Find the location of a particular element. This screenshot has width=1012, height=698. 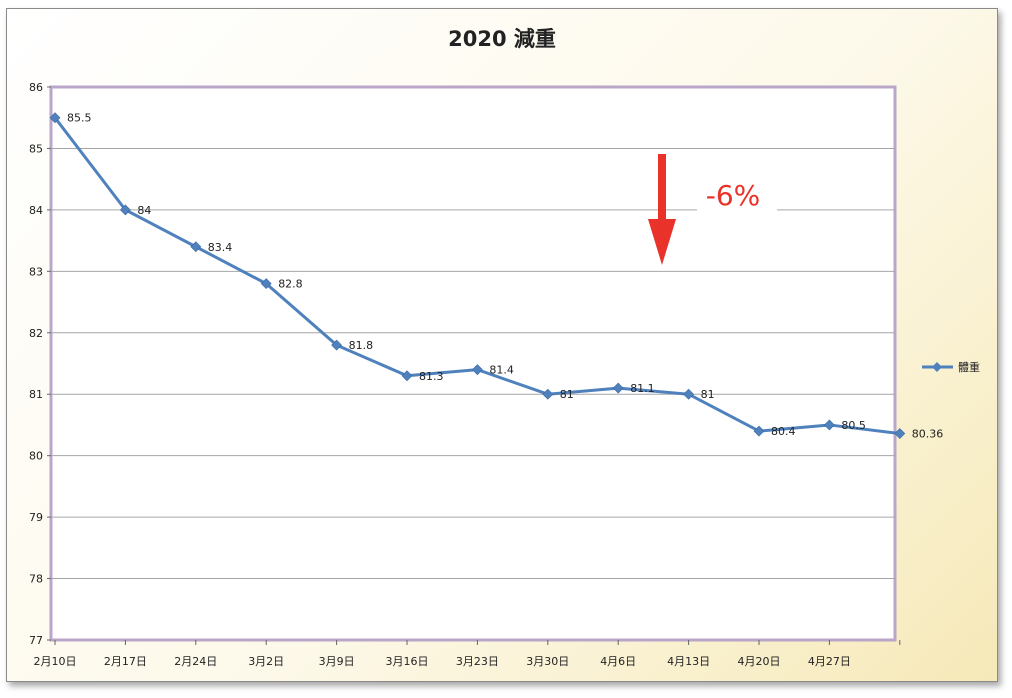

y-tick-label: 77 is located at coordinates (36, 640).